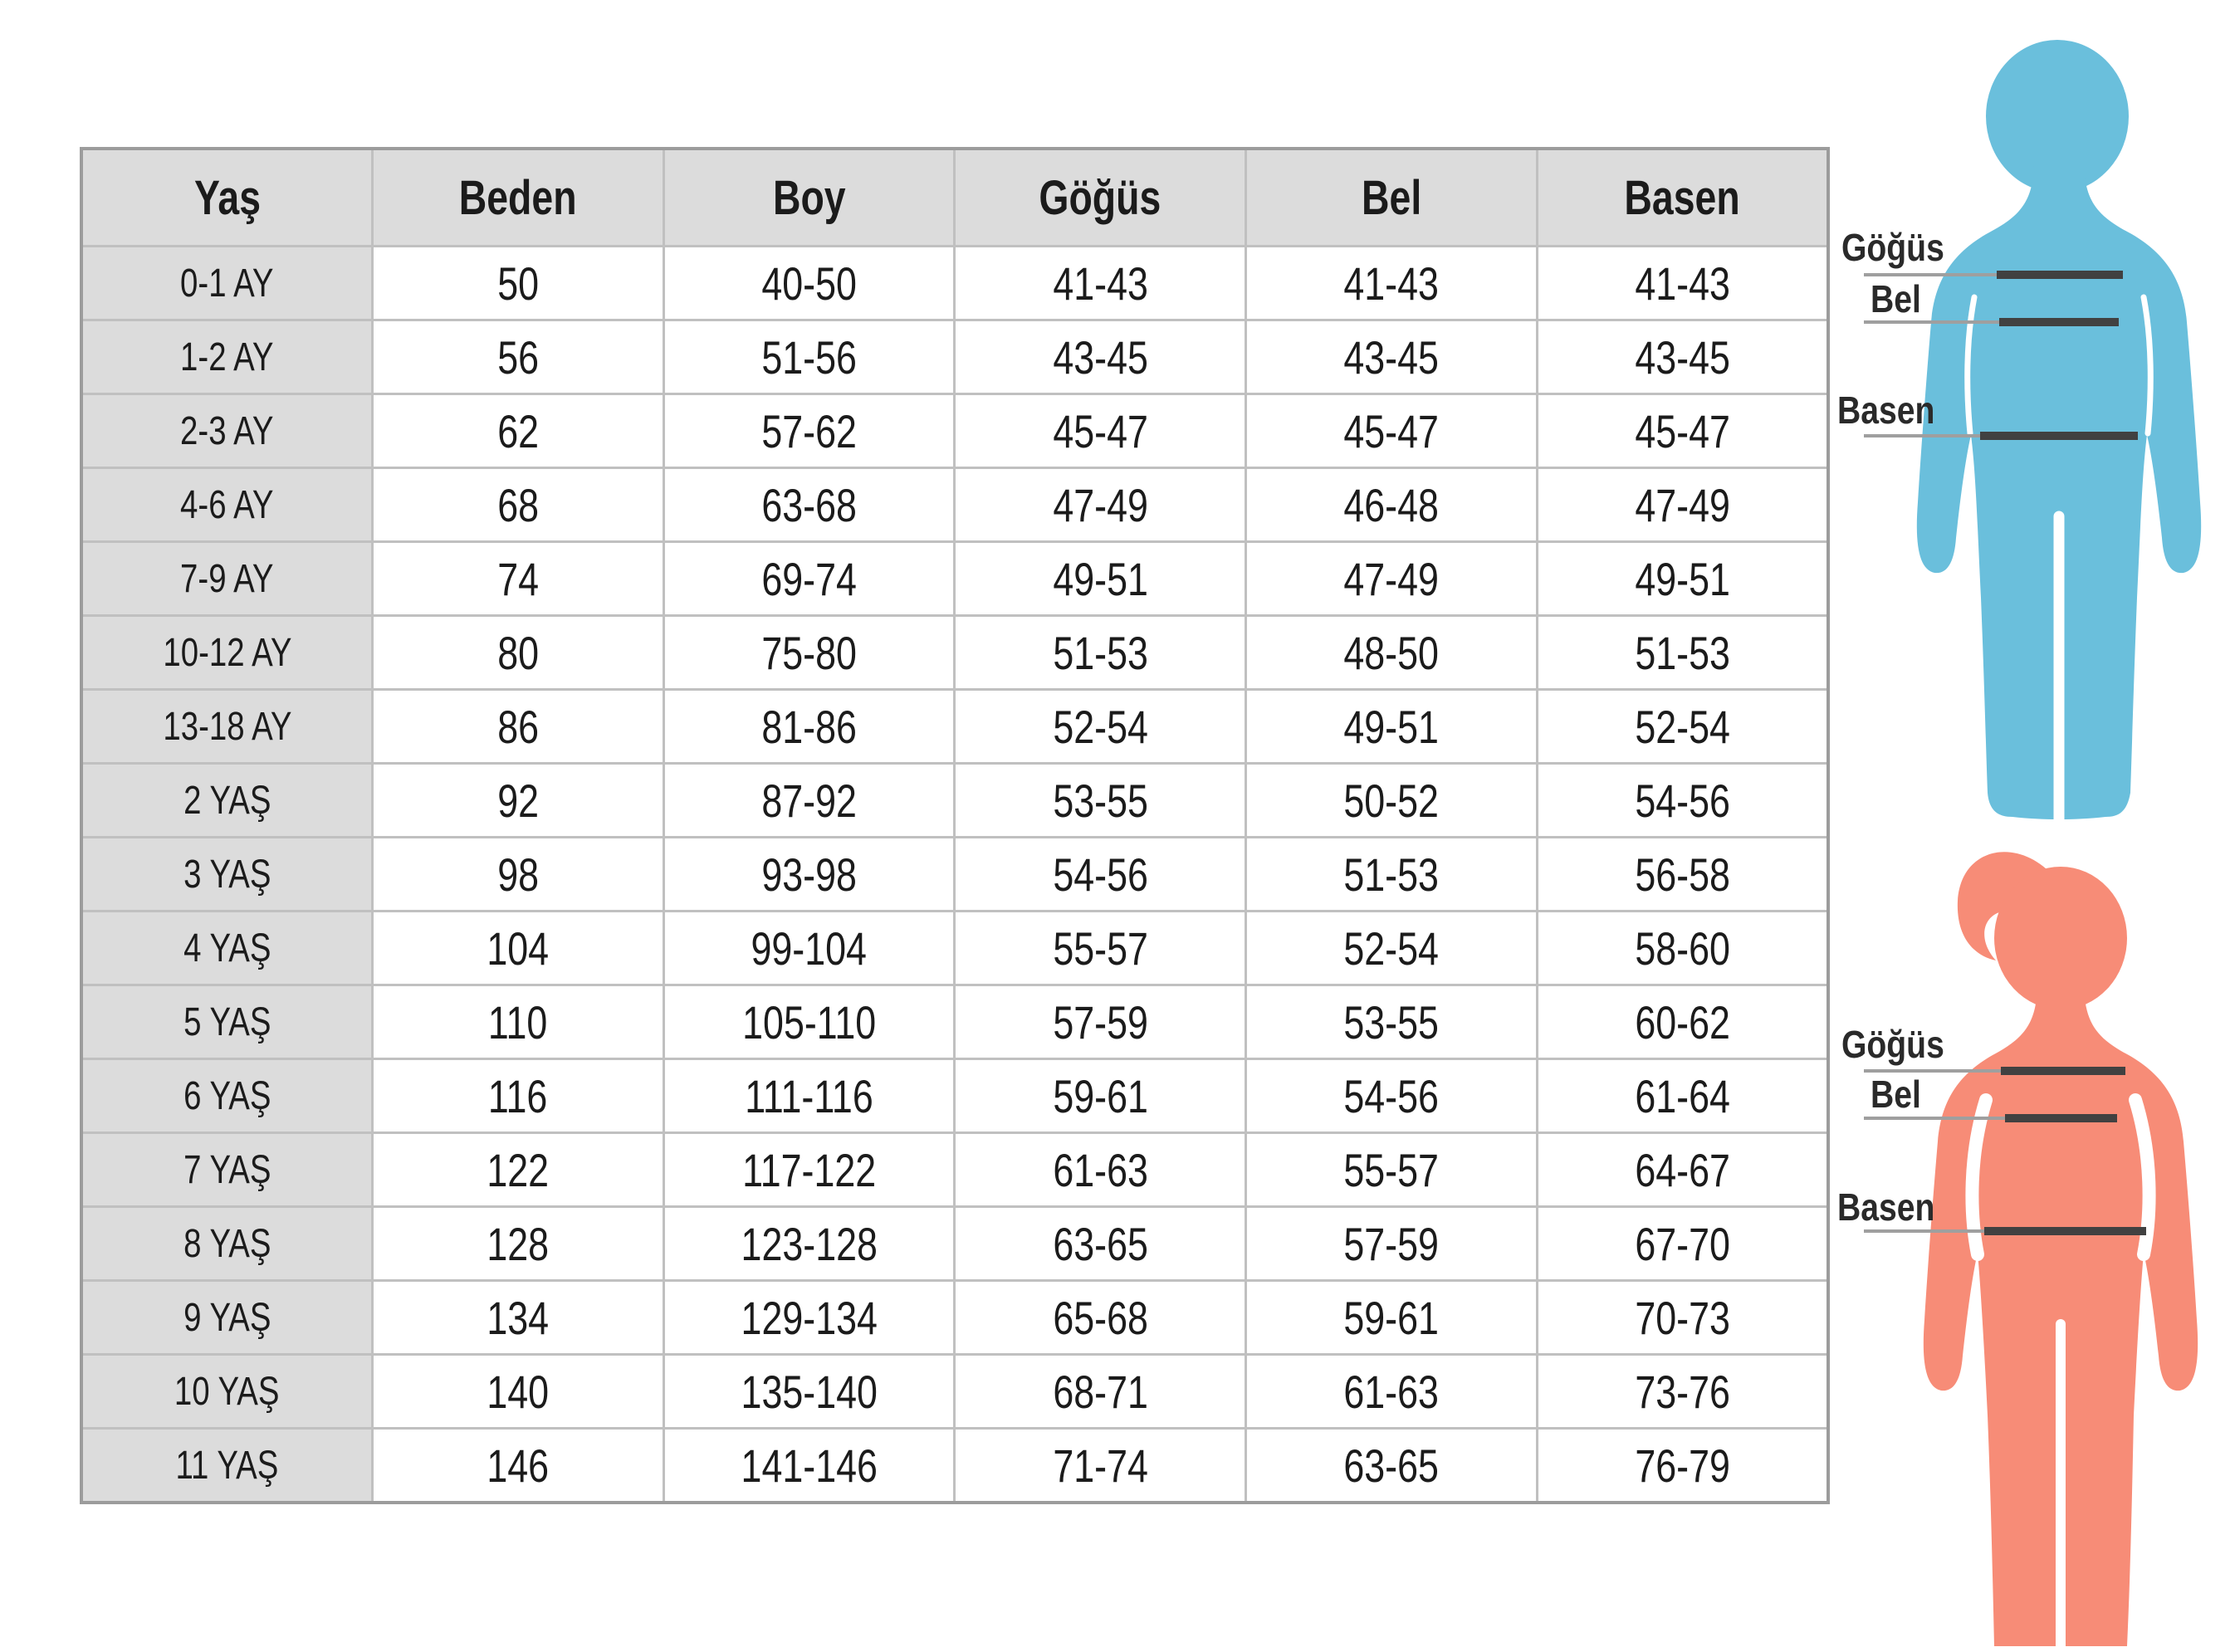 The image size is (2230, 1652). I want to click on col-header-label: Yaş, so click(227, 197).